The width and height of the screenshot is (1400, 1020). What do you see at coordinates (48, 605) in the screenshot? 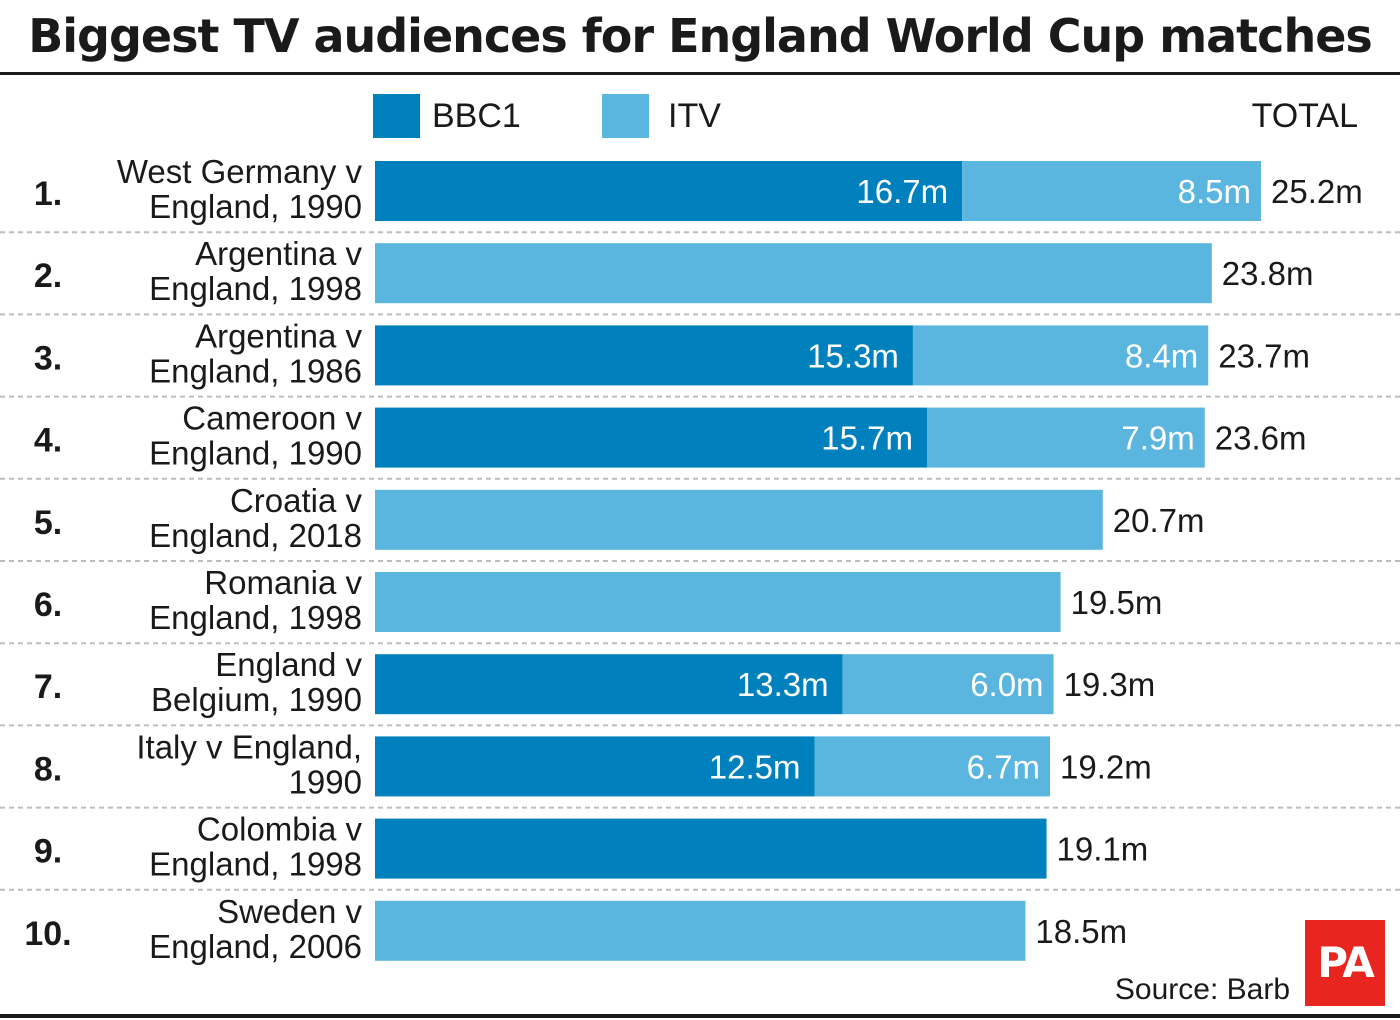
I see `rank-label-6: 6.` at bounding box center [48, 605].